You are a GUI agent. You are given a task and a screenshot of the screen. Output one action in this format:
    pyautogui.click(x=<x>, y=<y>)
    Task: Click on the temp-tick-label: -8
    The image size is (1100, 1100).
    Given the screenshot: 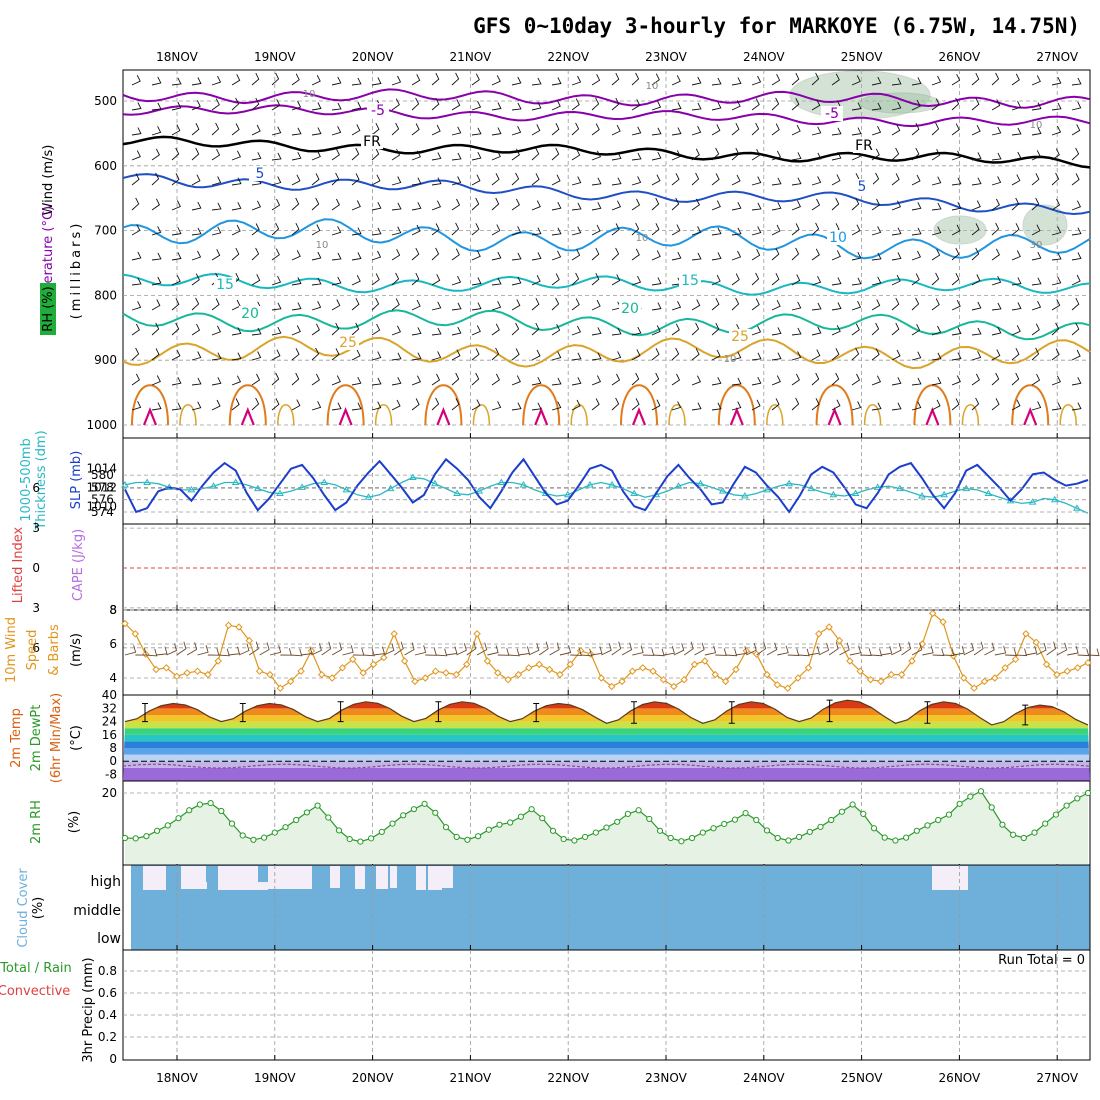 What is the action you would take?
    pyautogui.click(x=111, y=774)
    